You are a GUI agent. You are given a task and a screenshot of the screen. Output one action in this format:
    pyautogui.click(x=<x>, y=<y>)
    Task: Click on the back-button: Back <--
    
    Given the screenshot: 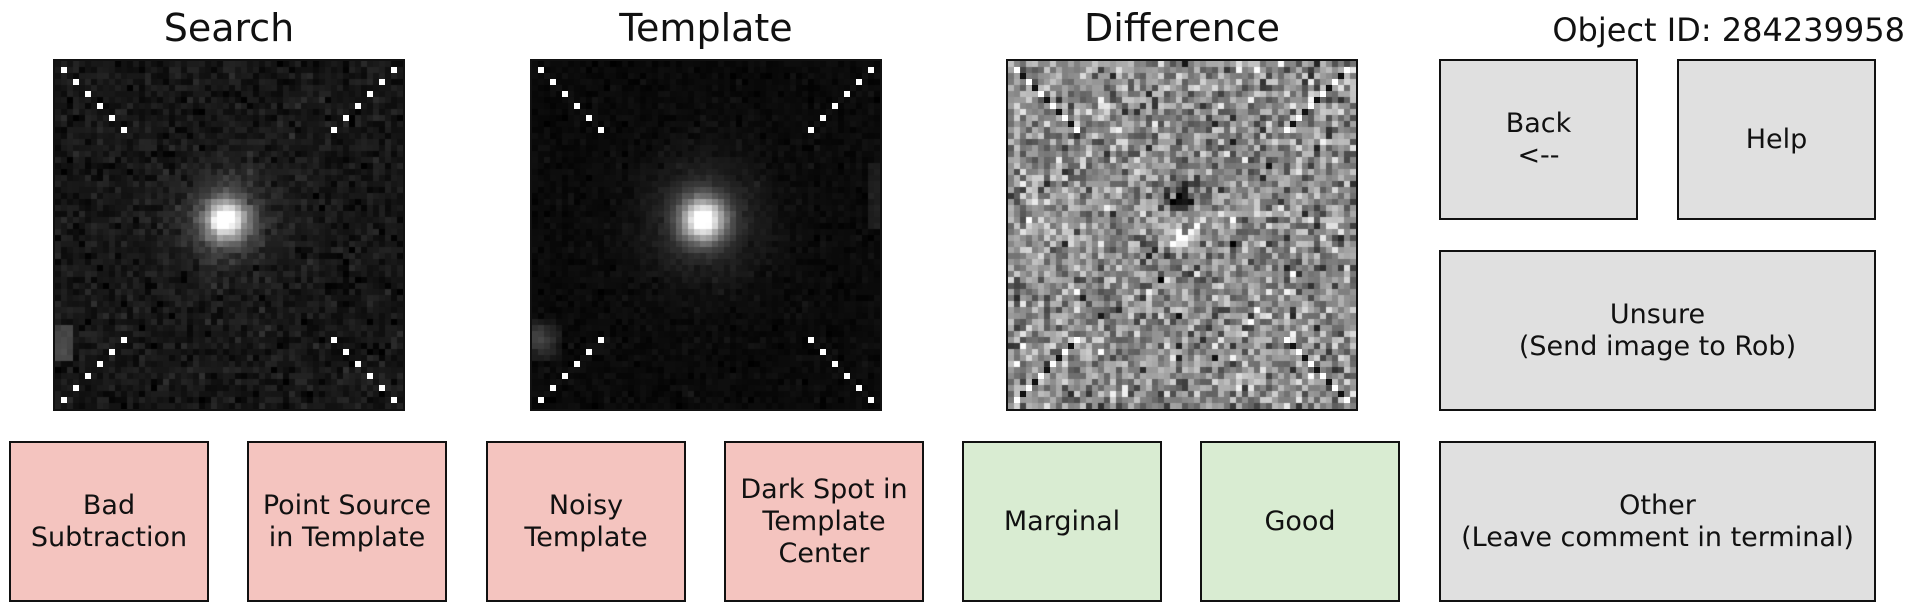 What is the action you would take?
    pyautogui.click(x=1538, y=139)
    